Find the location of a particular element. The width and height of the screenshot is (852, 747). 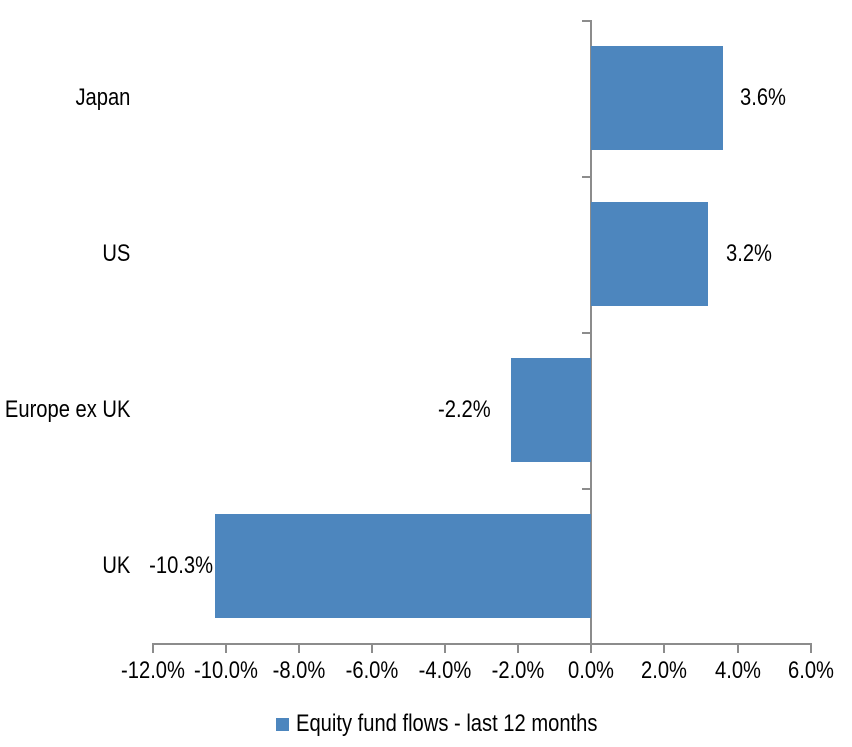

x-axis-tick-label: -10.0% is located at coordinates (225, 670).